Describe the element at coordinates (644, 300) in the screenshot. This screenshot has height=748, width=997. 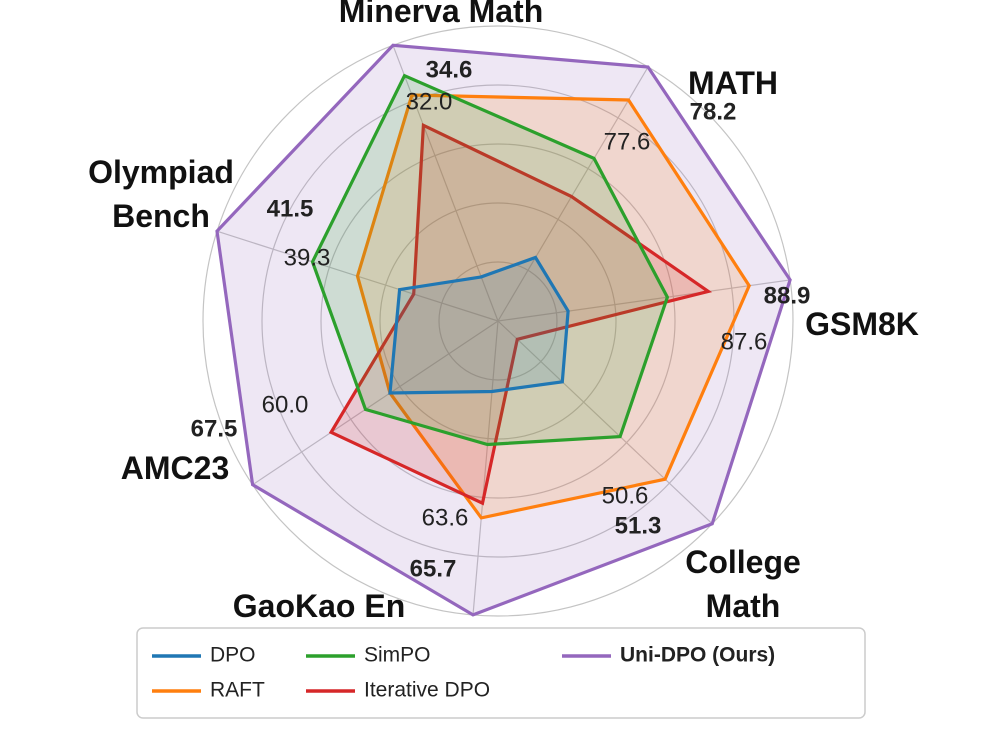
I see `grid-spoke-gsm8k` at that location.